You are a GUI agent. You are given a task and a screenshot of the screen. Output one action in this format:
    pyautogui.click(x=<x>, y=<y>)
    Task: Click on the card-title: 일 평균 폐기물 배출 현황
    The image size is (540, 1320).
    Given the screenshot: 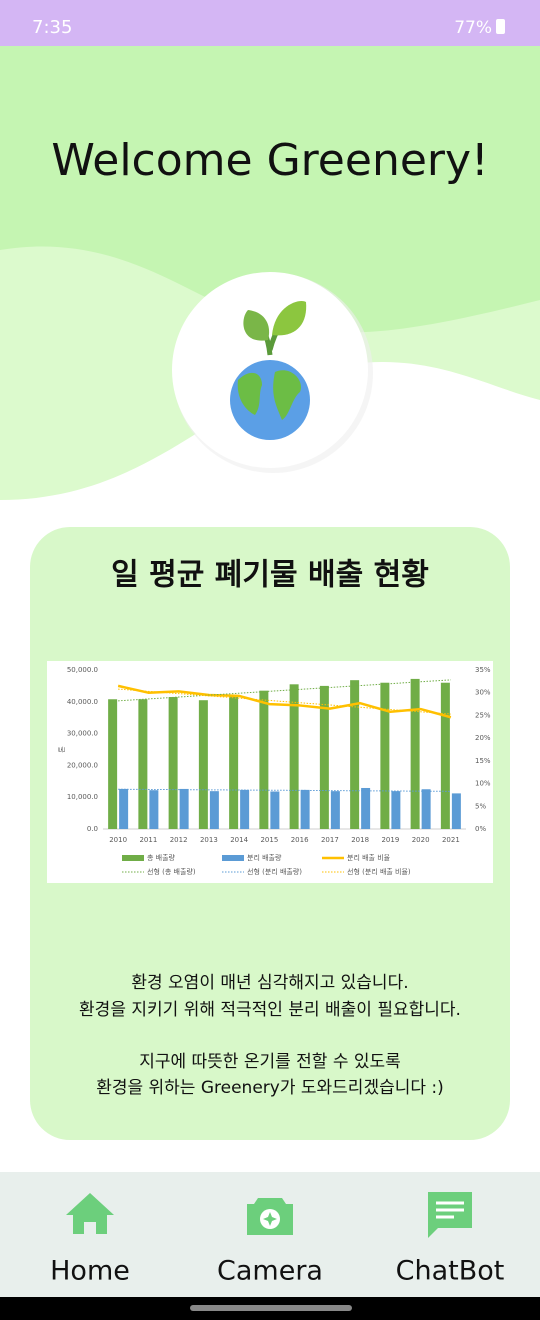 What is the action you would take?
    pyautogui.click(x=270, y=575)
    